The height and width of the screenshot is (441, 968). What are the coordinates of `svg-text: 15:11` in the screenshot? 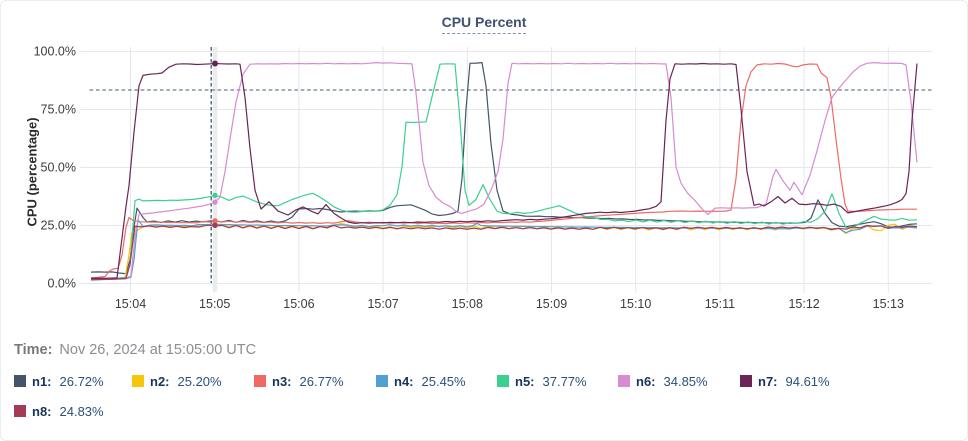 It's located at (720, 304).